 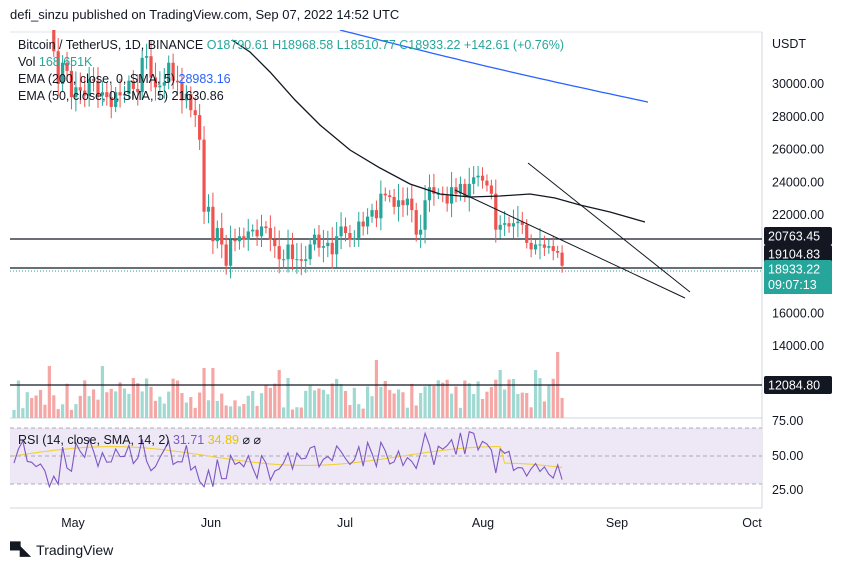 What do you see at coordinates (798, 150) in the screenshot?
I see `price-tick-label: 26000.00` at bounding box center [798, 150].